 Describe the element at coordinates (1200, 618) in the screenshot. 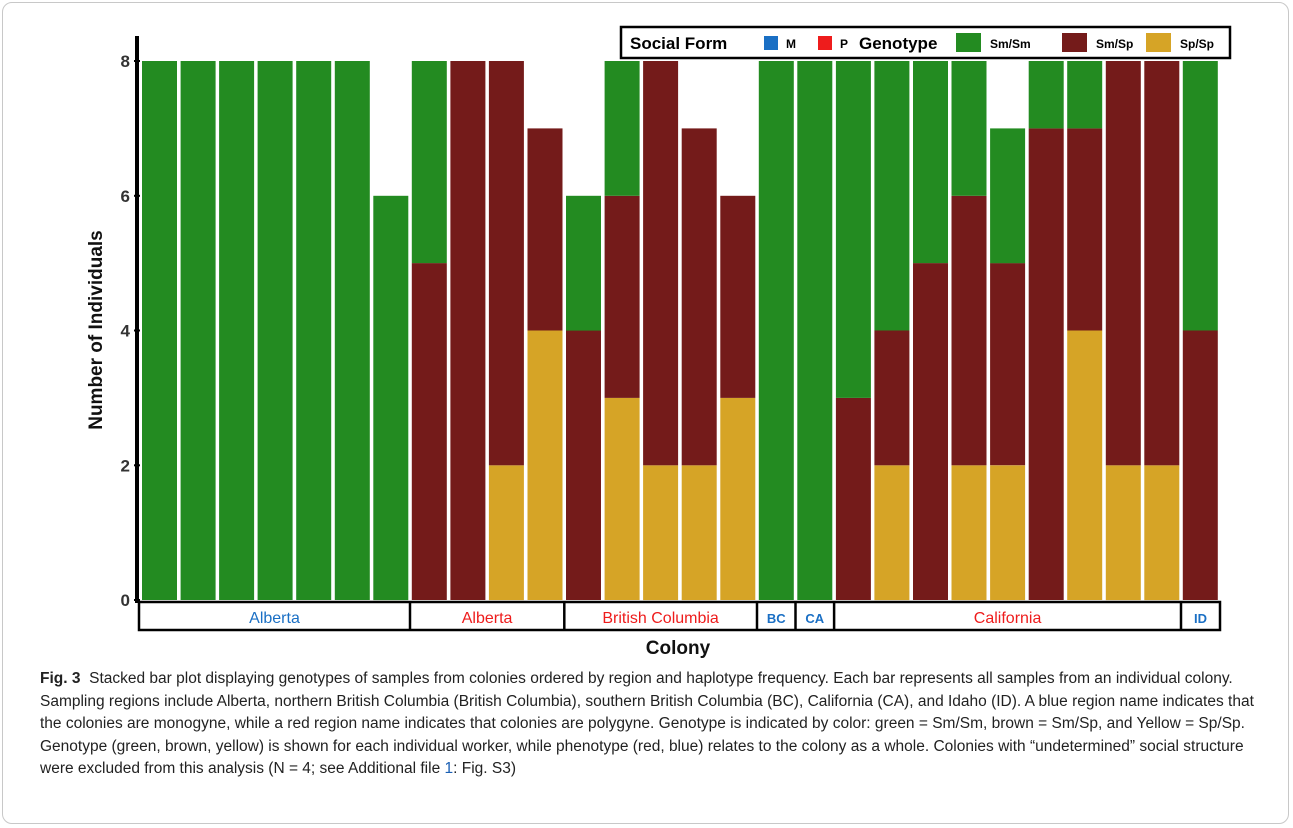

I see `region-label-7: ID` at that location.